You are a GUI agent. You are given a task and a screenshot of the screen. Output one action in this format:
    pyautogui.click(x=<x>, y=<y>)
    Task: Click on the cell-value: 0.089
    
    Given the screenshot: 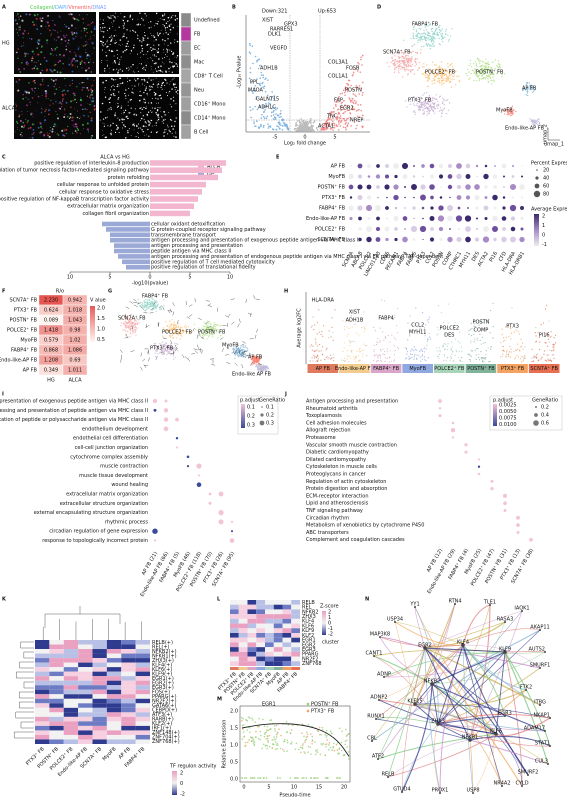 What is the action you would take?
    pyautogui.click(x=51, y=321)
    